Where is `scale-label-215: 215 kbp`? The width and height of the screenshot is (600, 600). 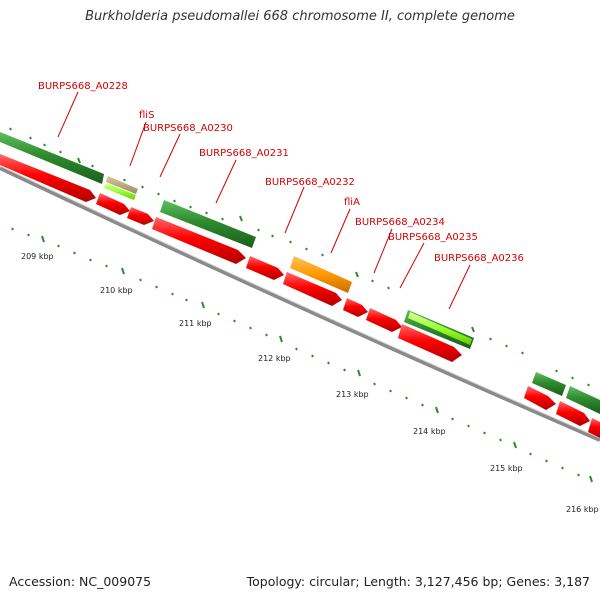 scale-label-215: 215 kbp is located at coordinates (506, 468).